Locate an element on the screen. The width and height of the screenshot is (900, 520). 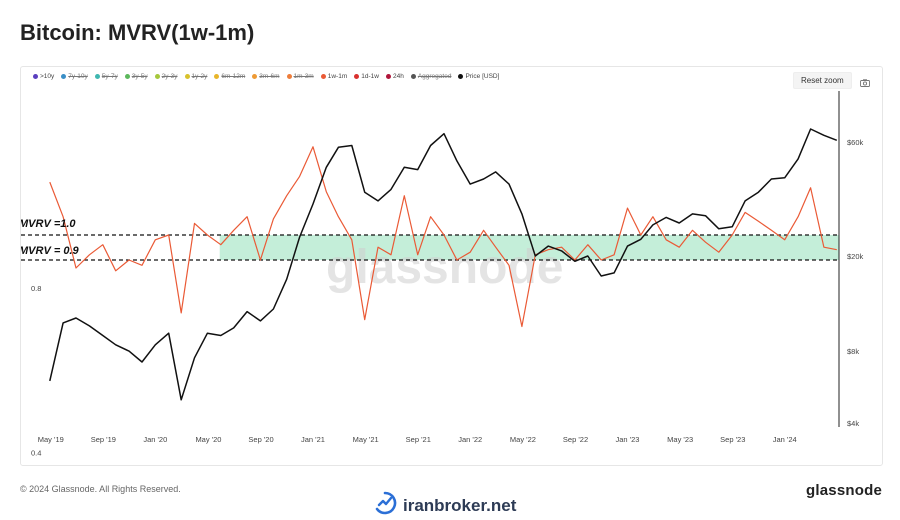
x-tick-label: Sep '21 is located at coordinates (418, 439).